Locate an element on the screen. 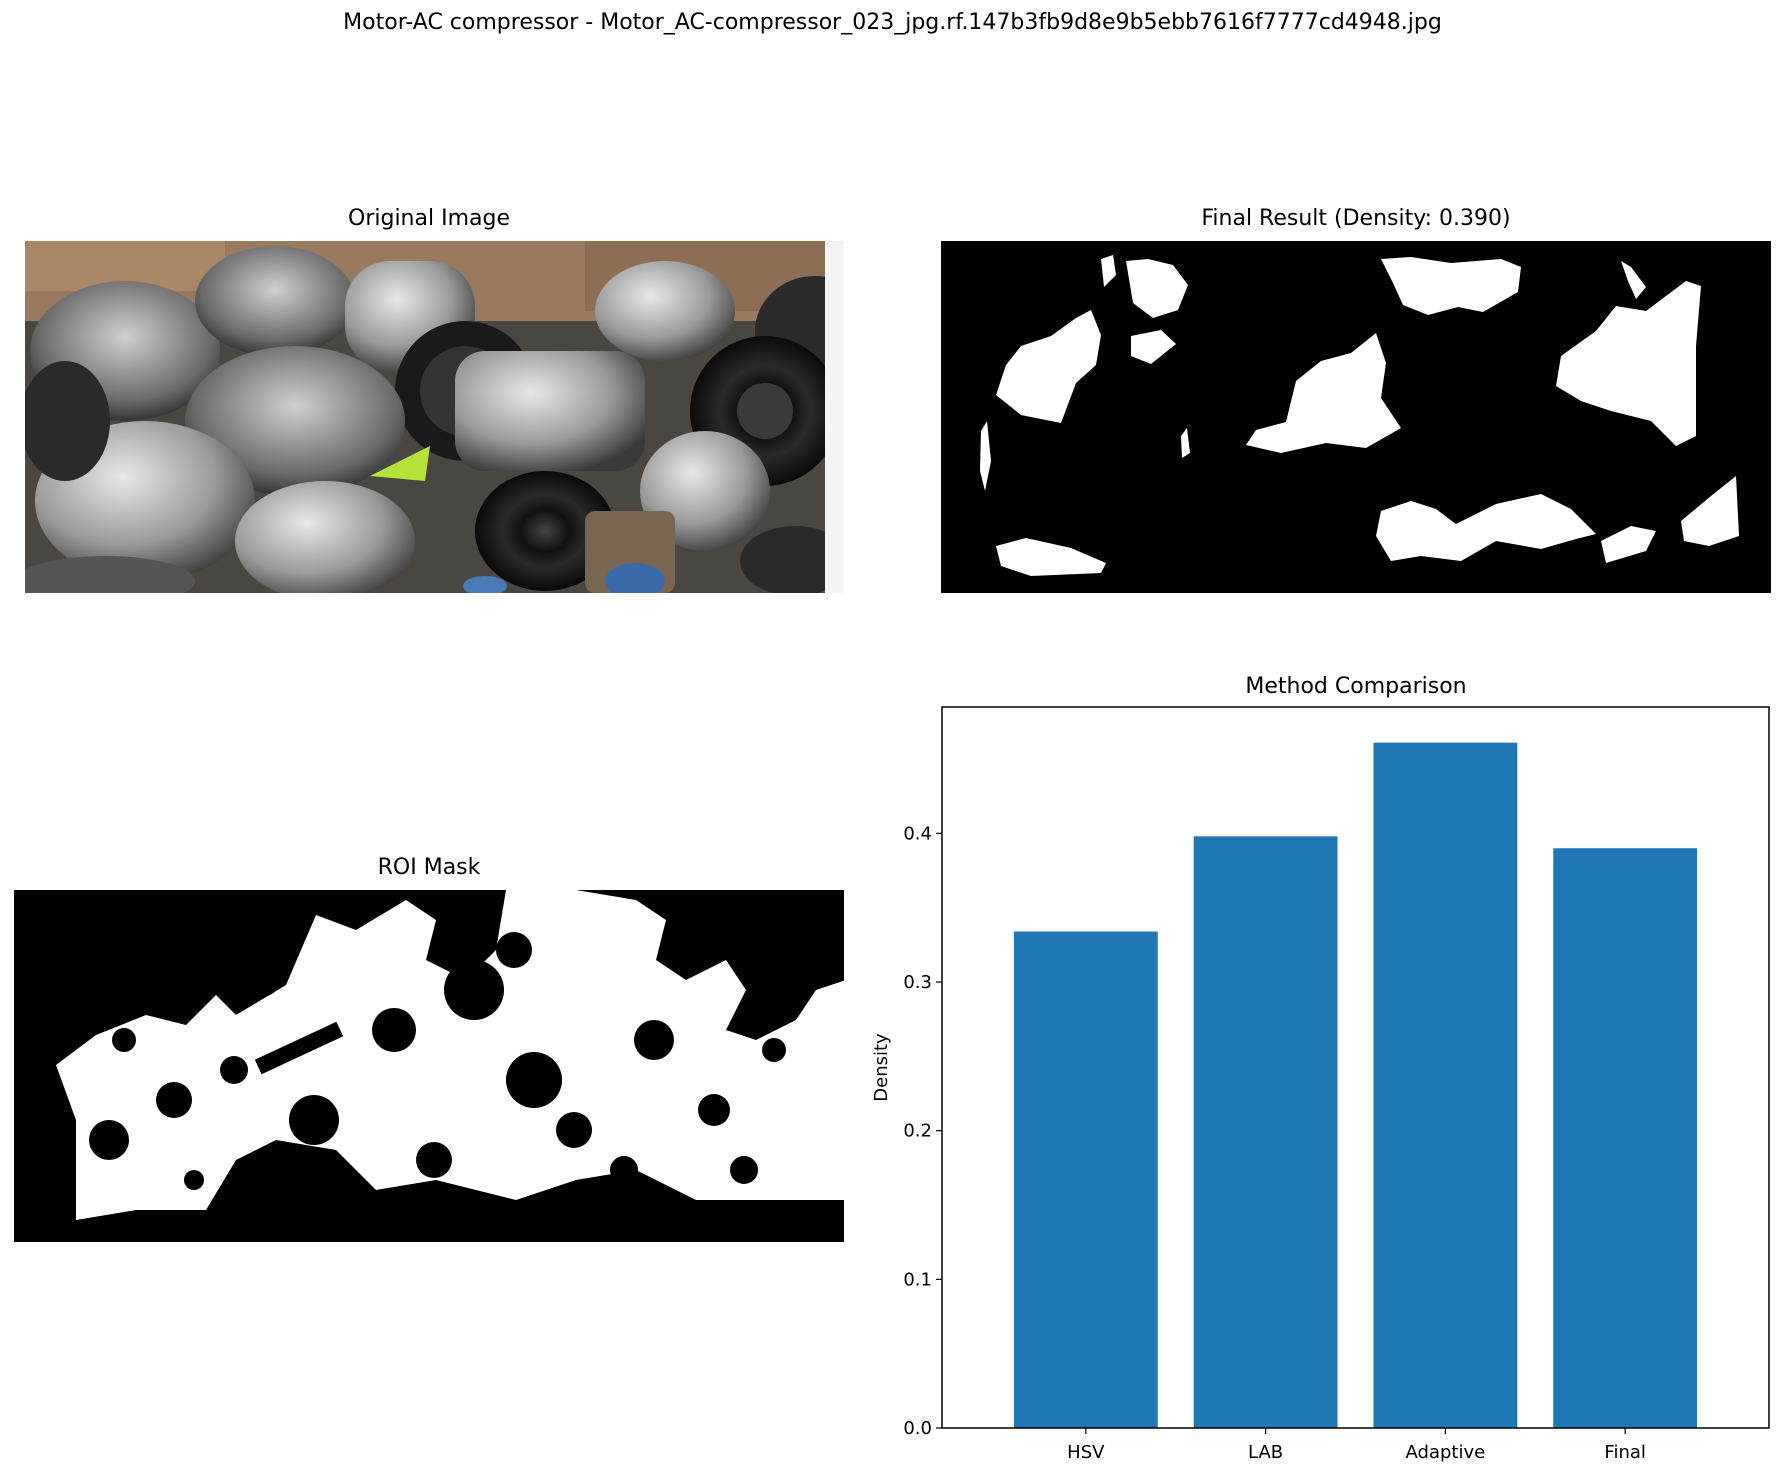 The image size is (1785, 1476). y-tick-label: 0.3 is located at coordinates (917, 982).